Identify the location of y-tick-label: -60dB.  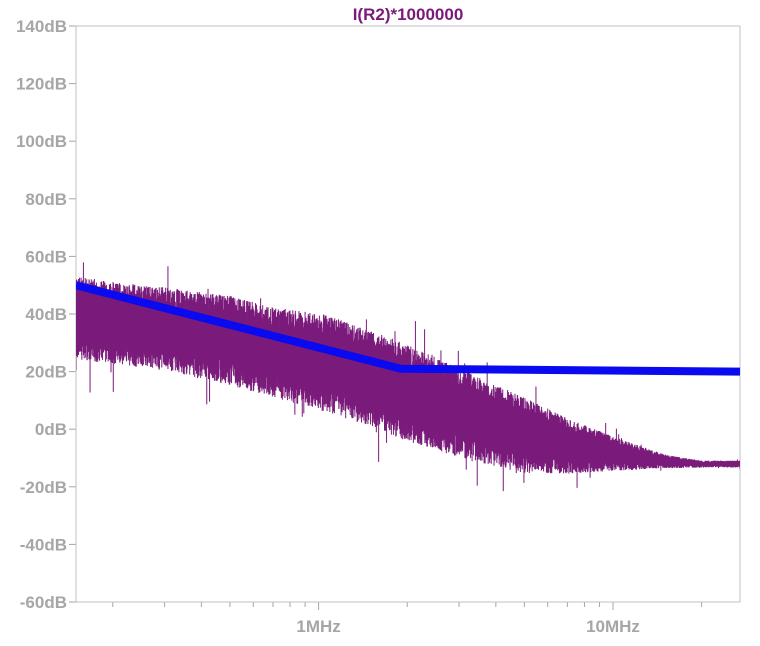
(43, 602).